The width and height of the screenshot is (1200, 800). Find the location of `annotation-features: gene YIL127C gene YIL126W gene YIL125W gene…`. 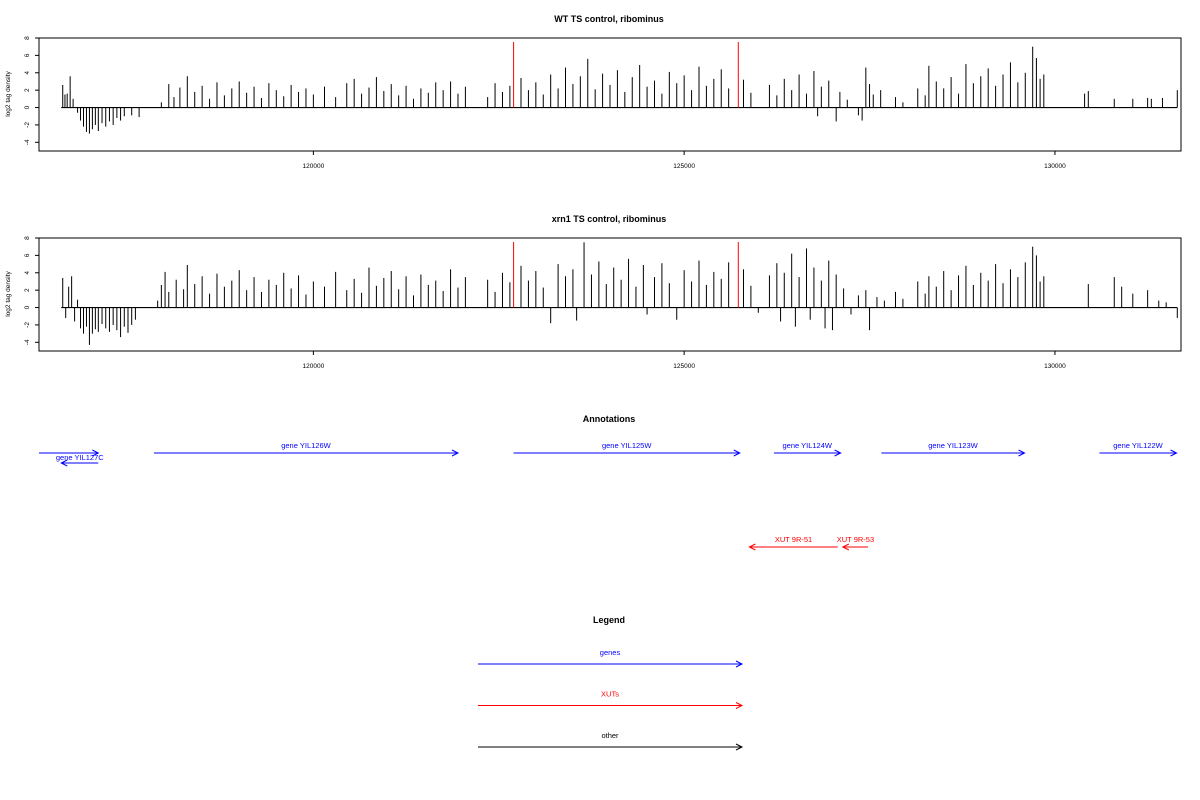

annotation-features: gene YIL127C gene YIL126W gene YIL125W gene… is located at coordinates (608, 496).